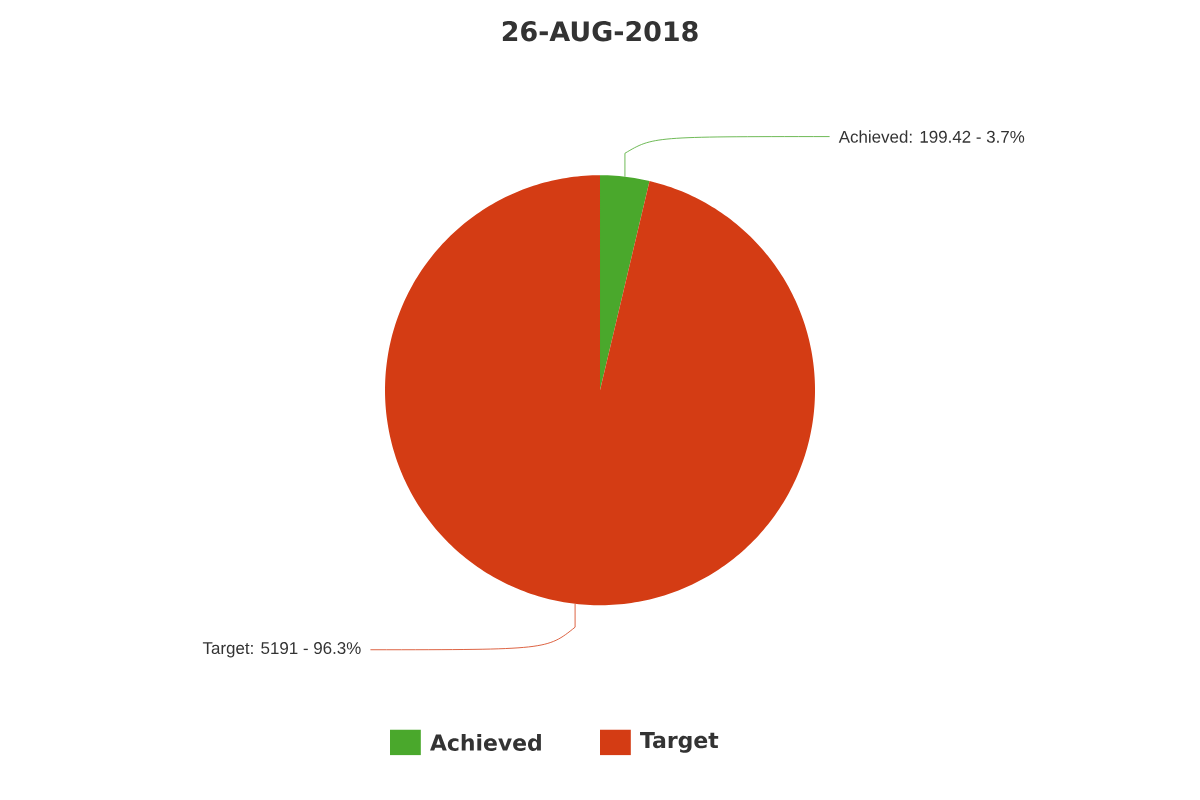  I want to click on data-label: Target: 5191 - 96.3%, so click(281, 650).